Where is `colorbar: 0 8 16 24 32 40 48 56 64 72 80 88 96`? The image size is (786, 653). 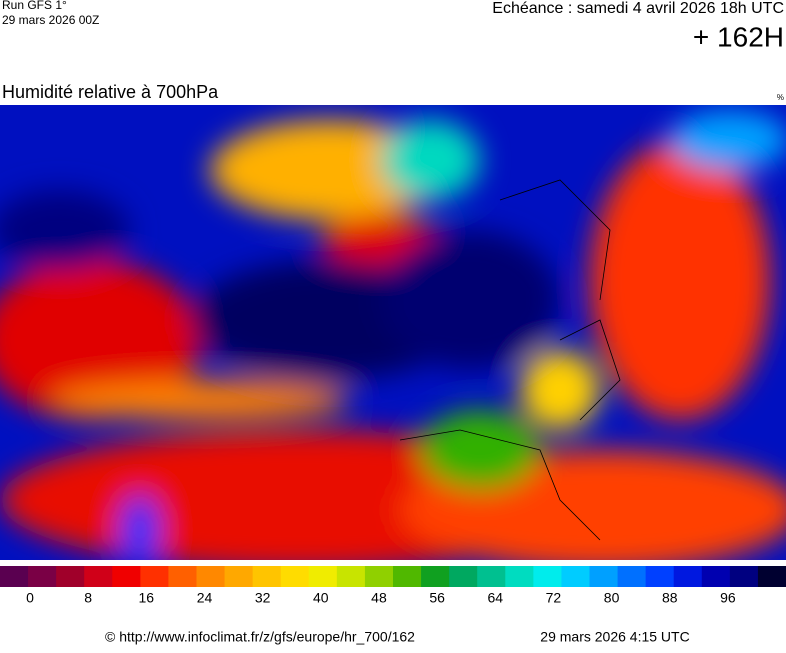 colorbar: 0 8 16 24 32 40 48 56 64 72 80 88 96 is located at coordinates (393, 586).